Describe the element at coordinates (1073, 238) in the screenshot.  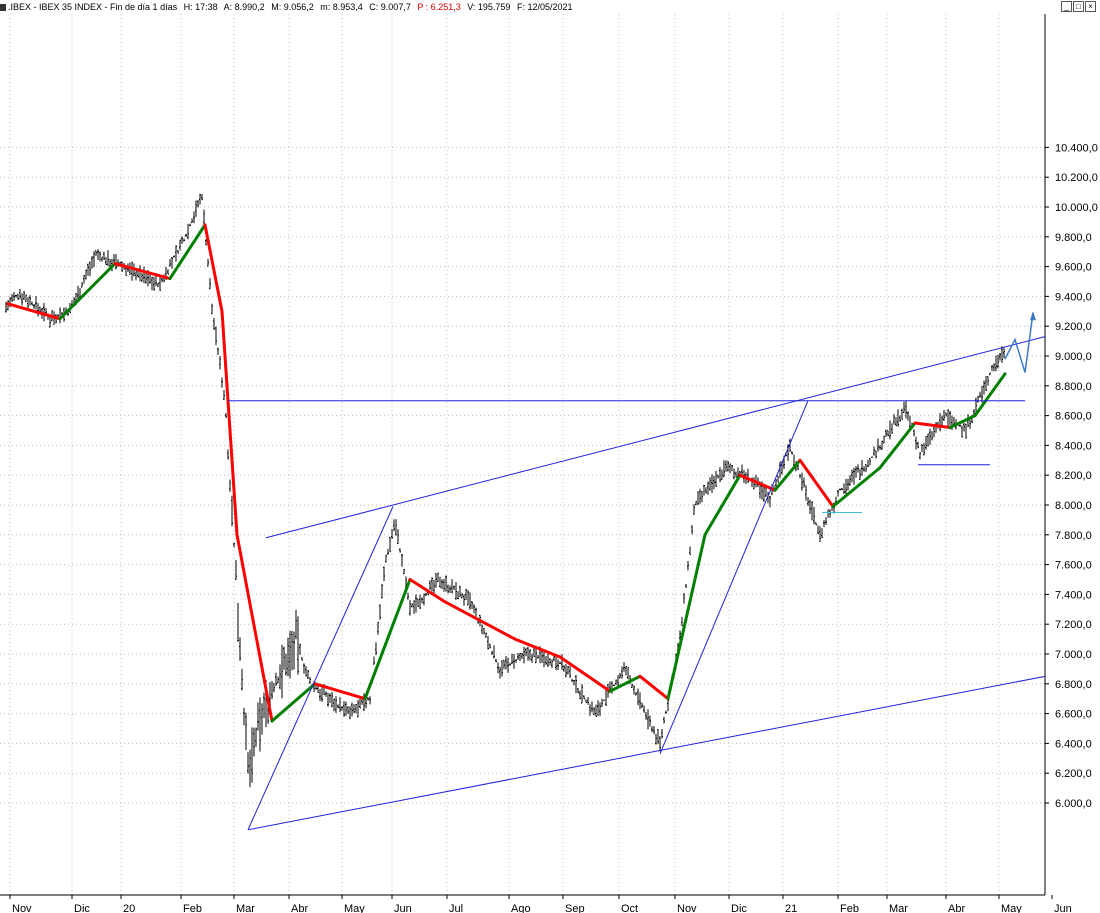
I see `y-tick-label: 9.800,0` at that location.